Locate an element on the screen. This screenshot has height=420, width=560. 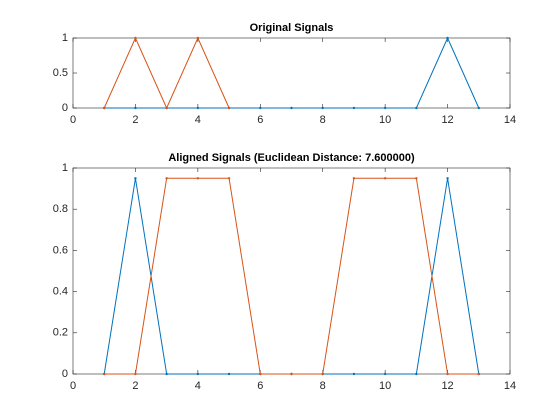
chart-title: Original Signals is located at coordinates (292, 28).